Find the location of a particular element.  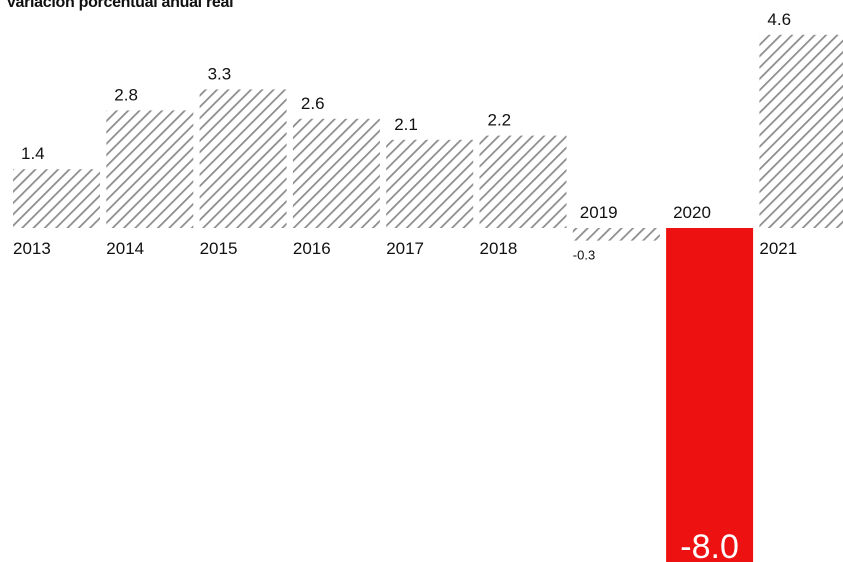

category-label-2019: 2019 is located at coordinates (599, 212).